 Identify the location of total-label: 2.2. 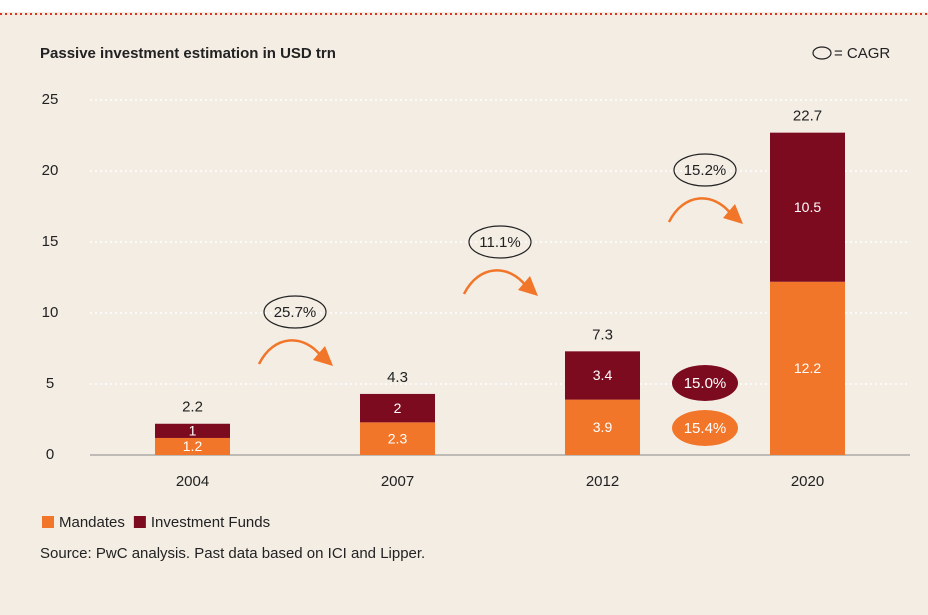
(192, 407).